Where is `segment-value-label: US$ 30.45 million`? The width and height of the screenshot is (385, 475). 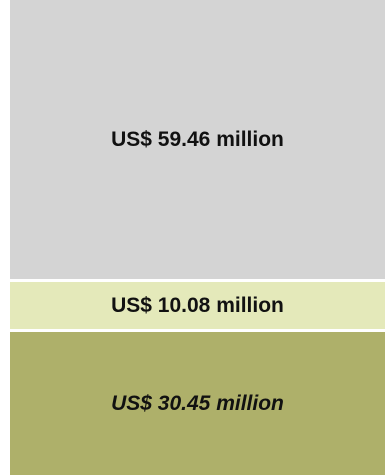
segment-value-label: US$ 30.45 million is located at coordinates (197, 403).